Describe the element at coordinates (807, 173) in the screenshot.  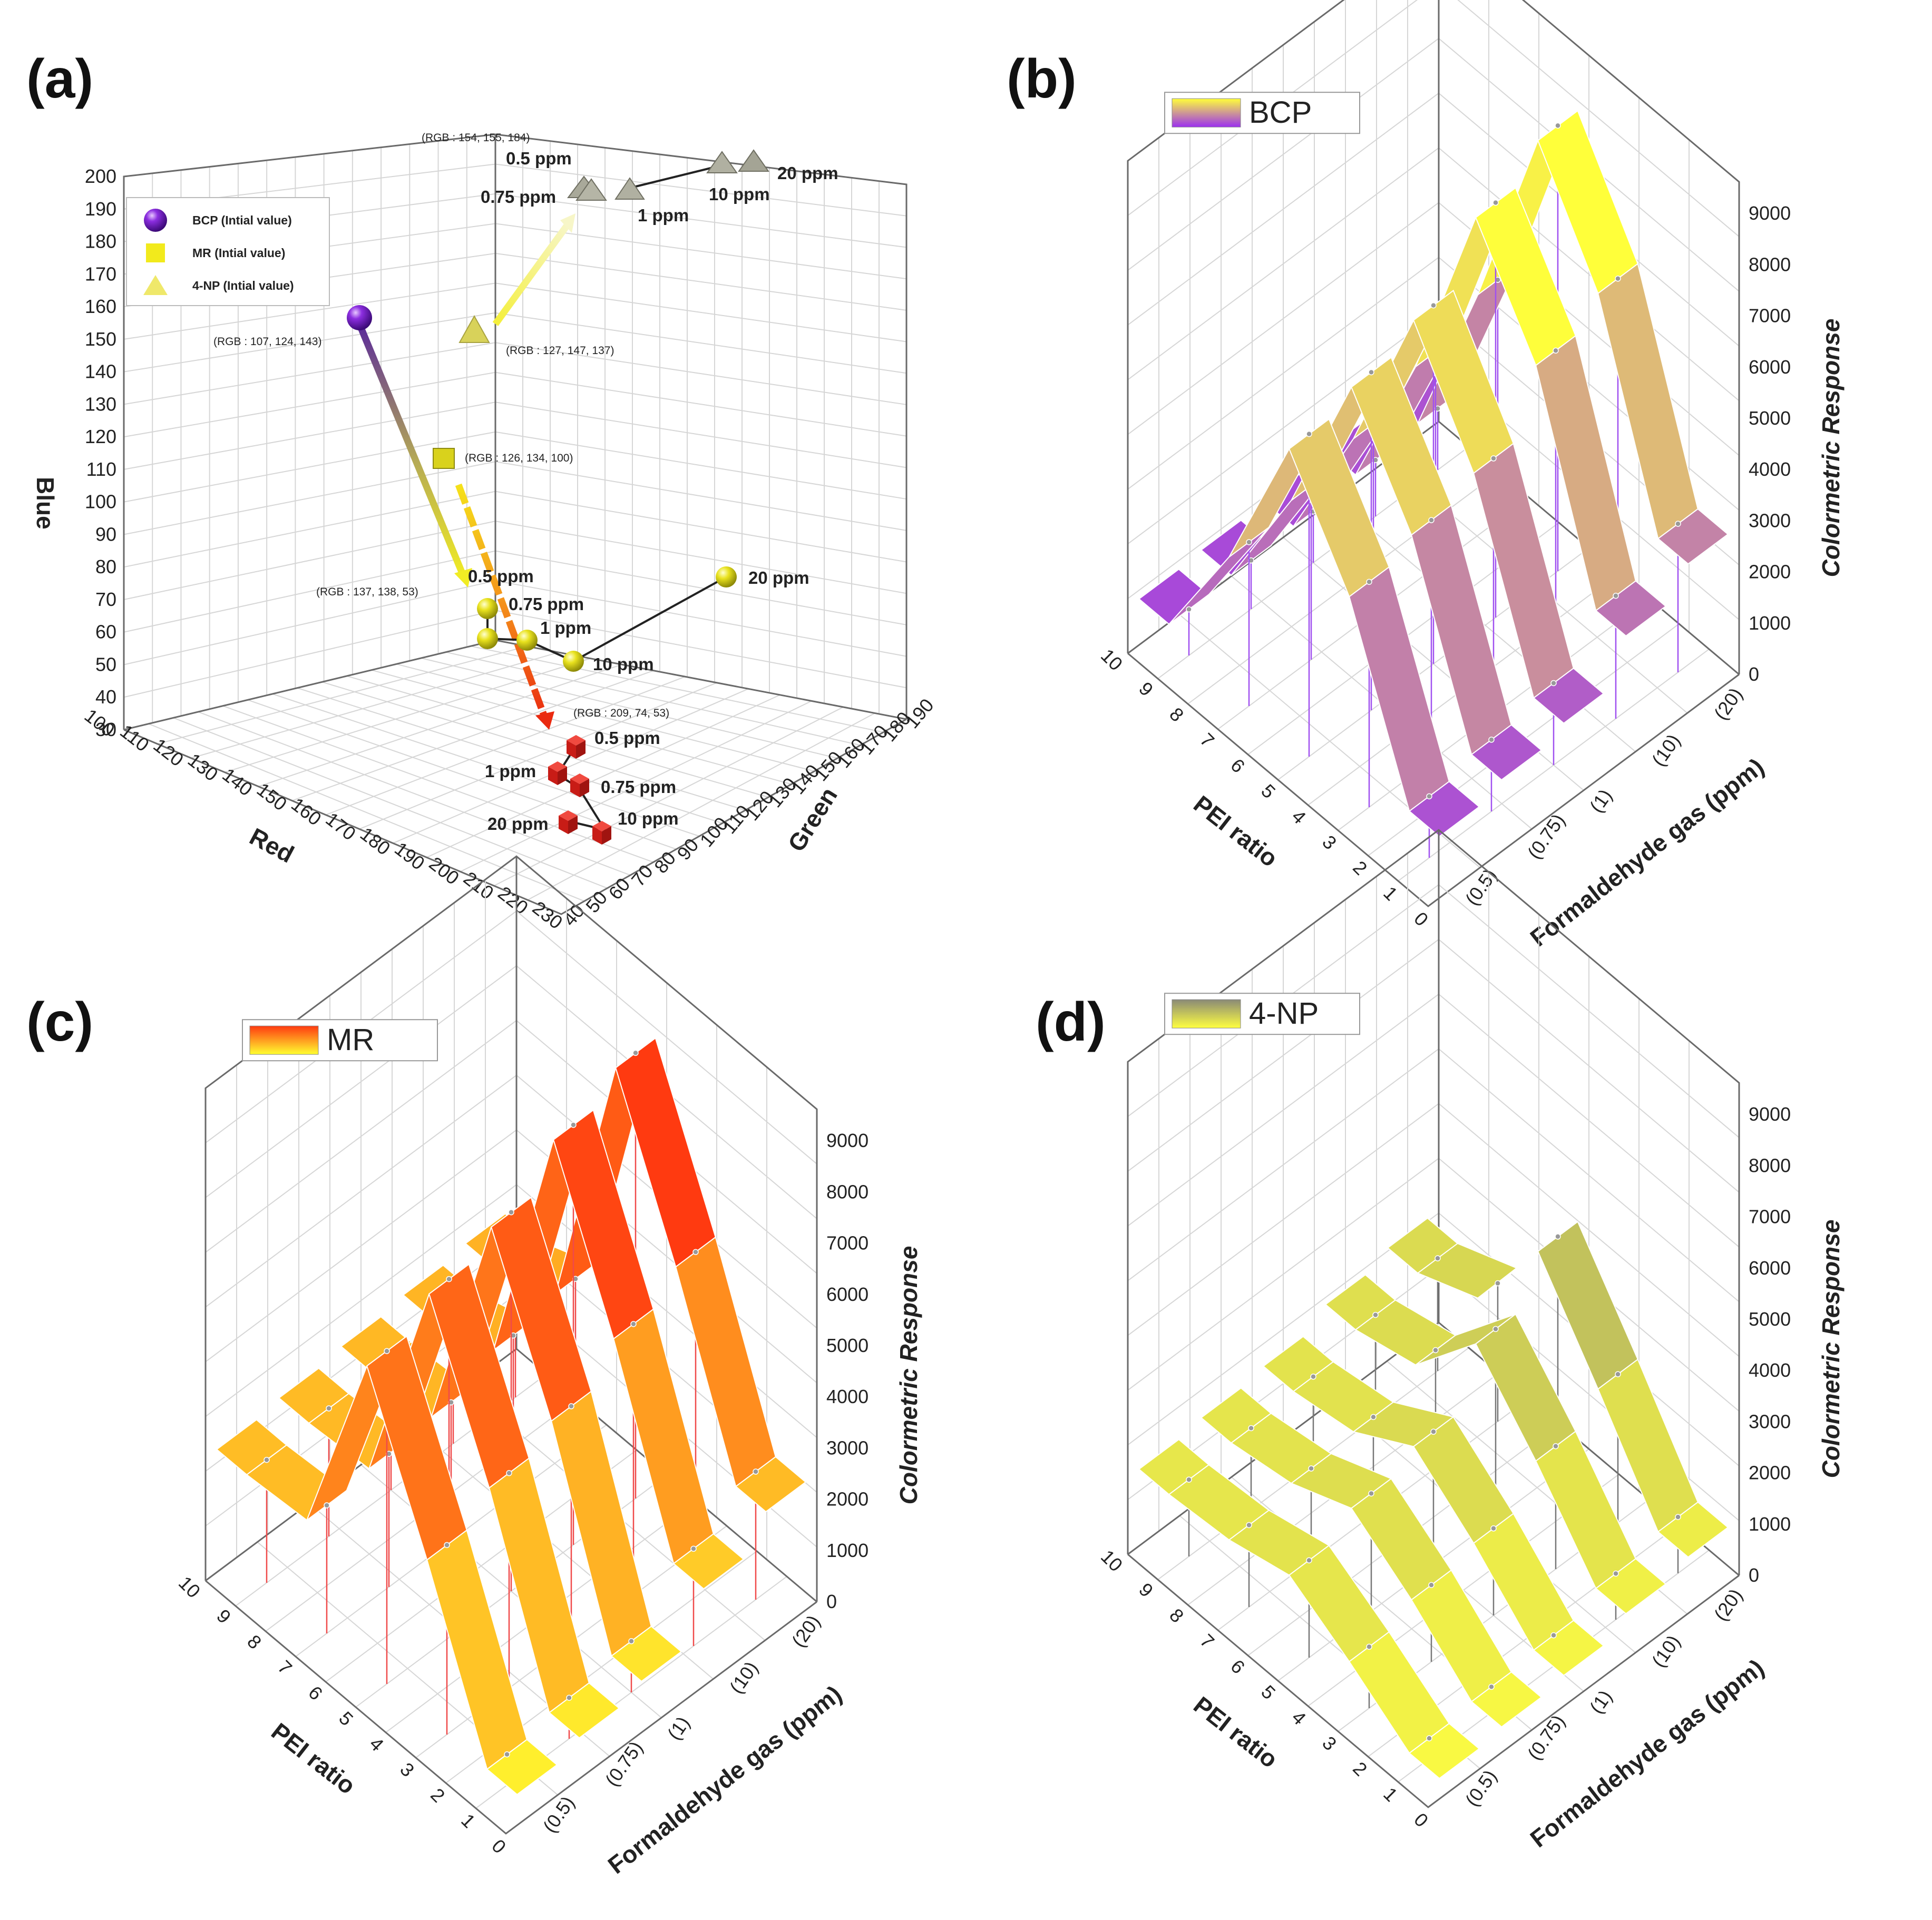
I see `4np-20ppm-label: 20 ppm` at that location.